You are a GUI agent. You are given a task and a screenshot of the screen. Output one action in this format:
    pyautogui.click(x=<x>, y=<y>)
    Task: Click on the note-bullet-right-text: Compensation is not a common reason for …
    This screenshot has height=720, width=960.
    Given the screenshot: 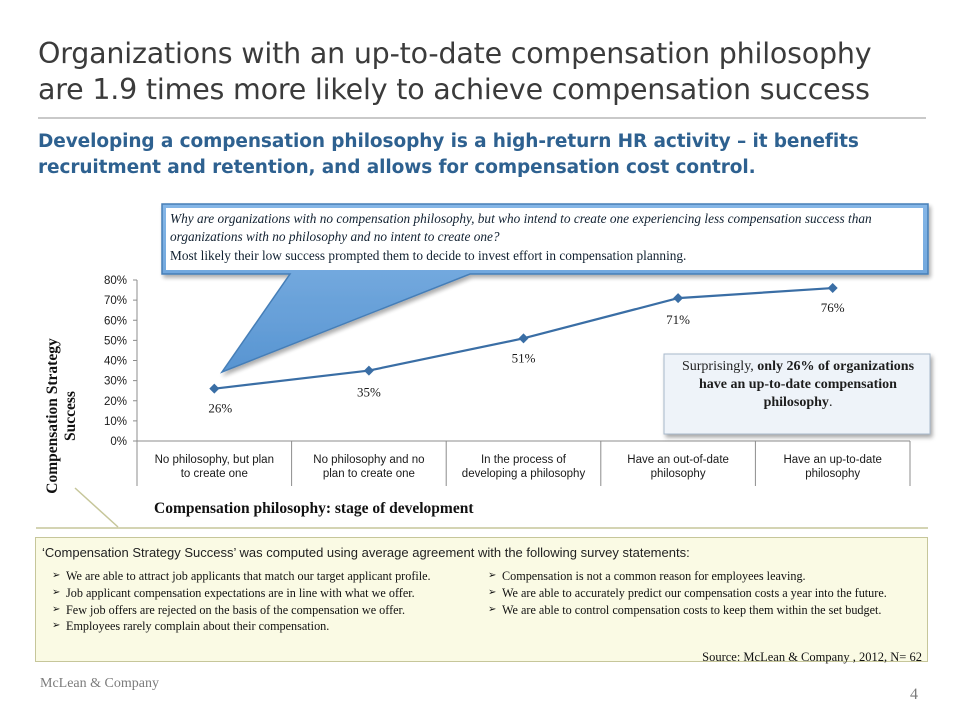 What is the action you would take?
    pyautogui.click(x=654, y=576)
    